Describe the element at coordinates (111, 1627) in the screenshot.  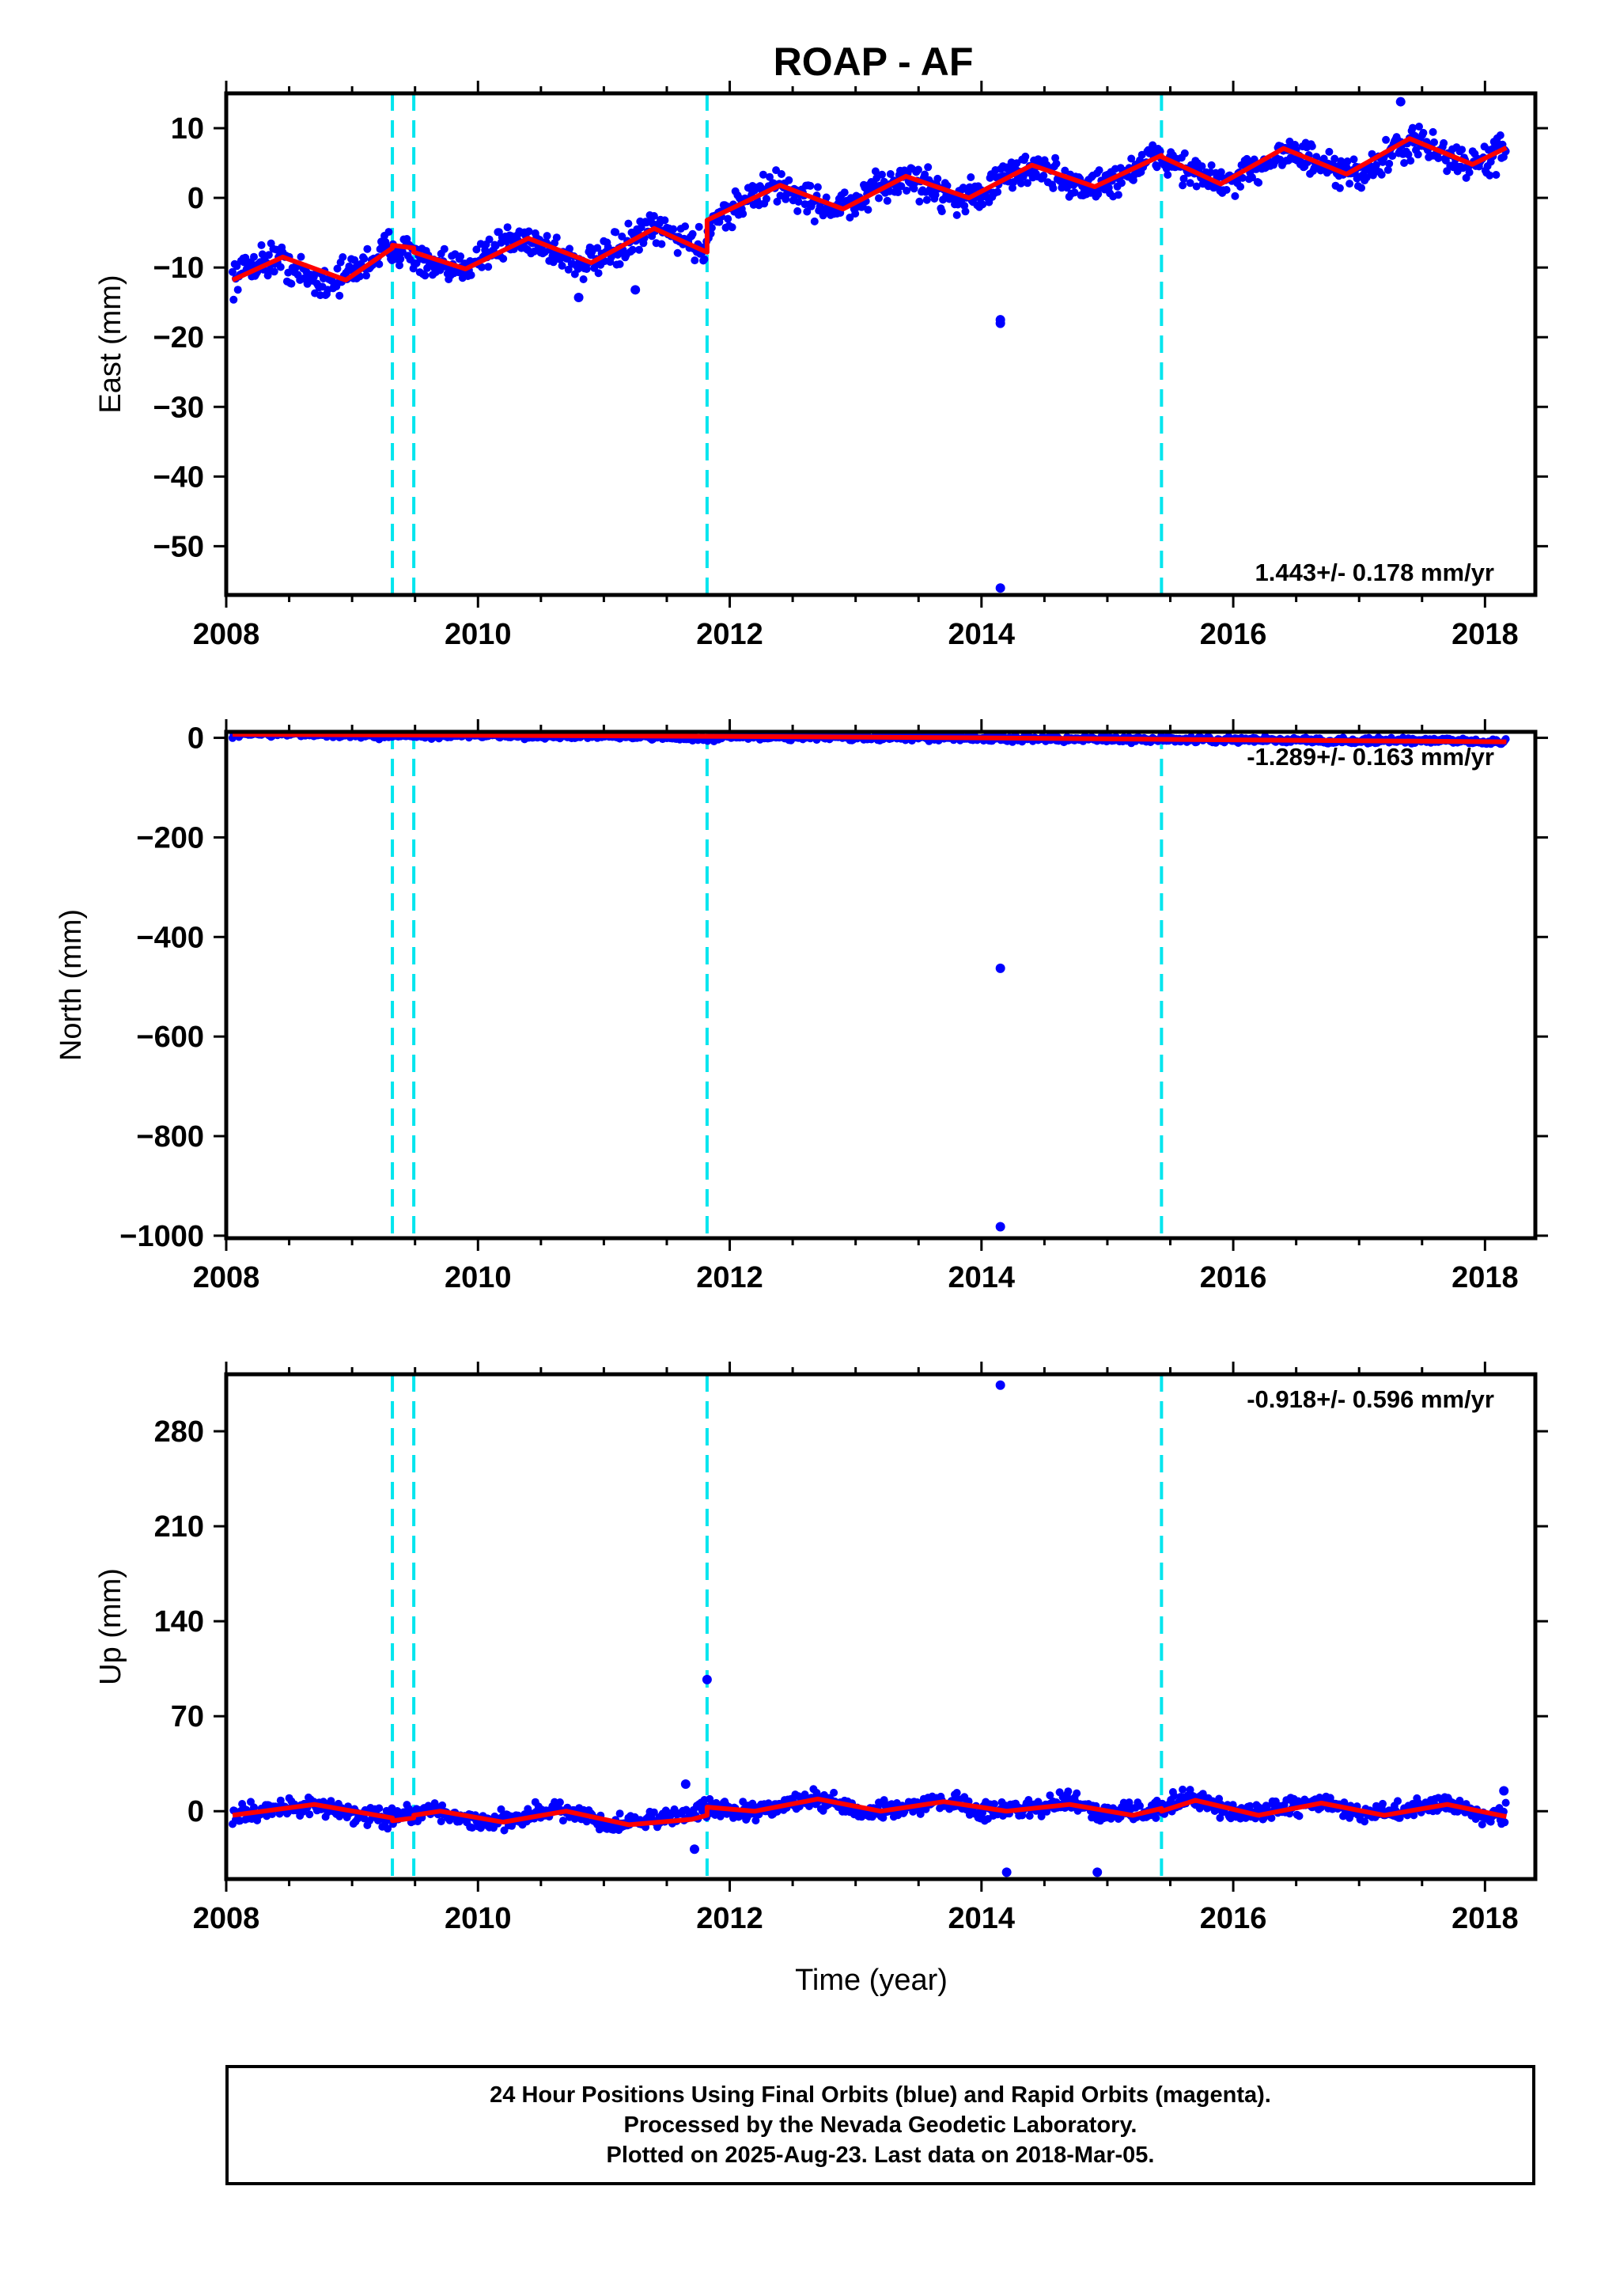
I see `y-axis-label: Up (mm)` at that location.